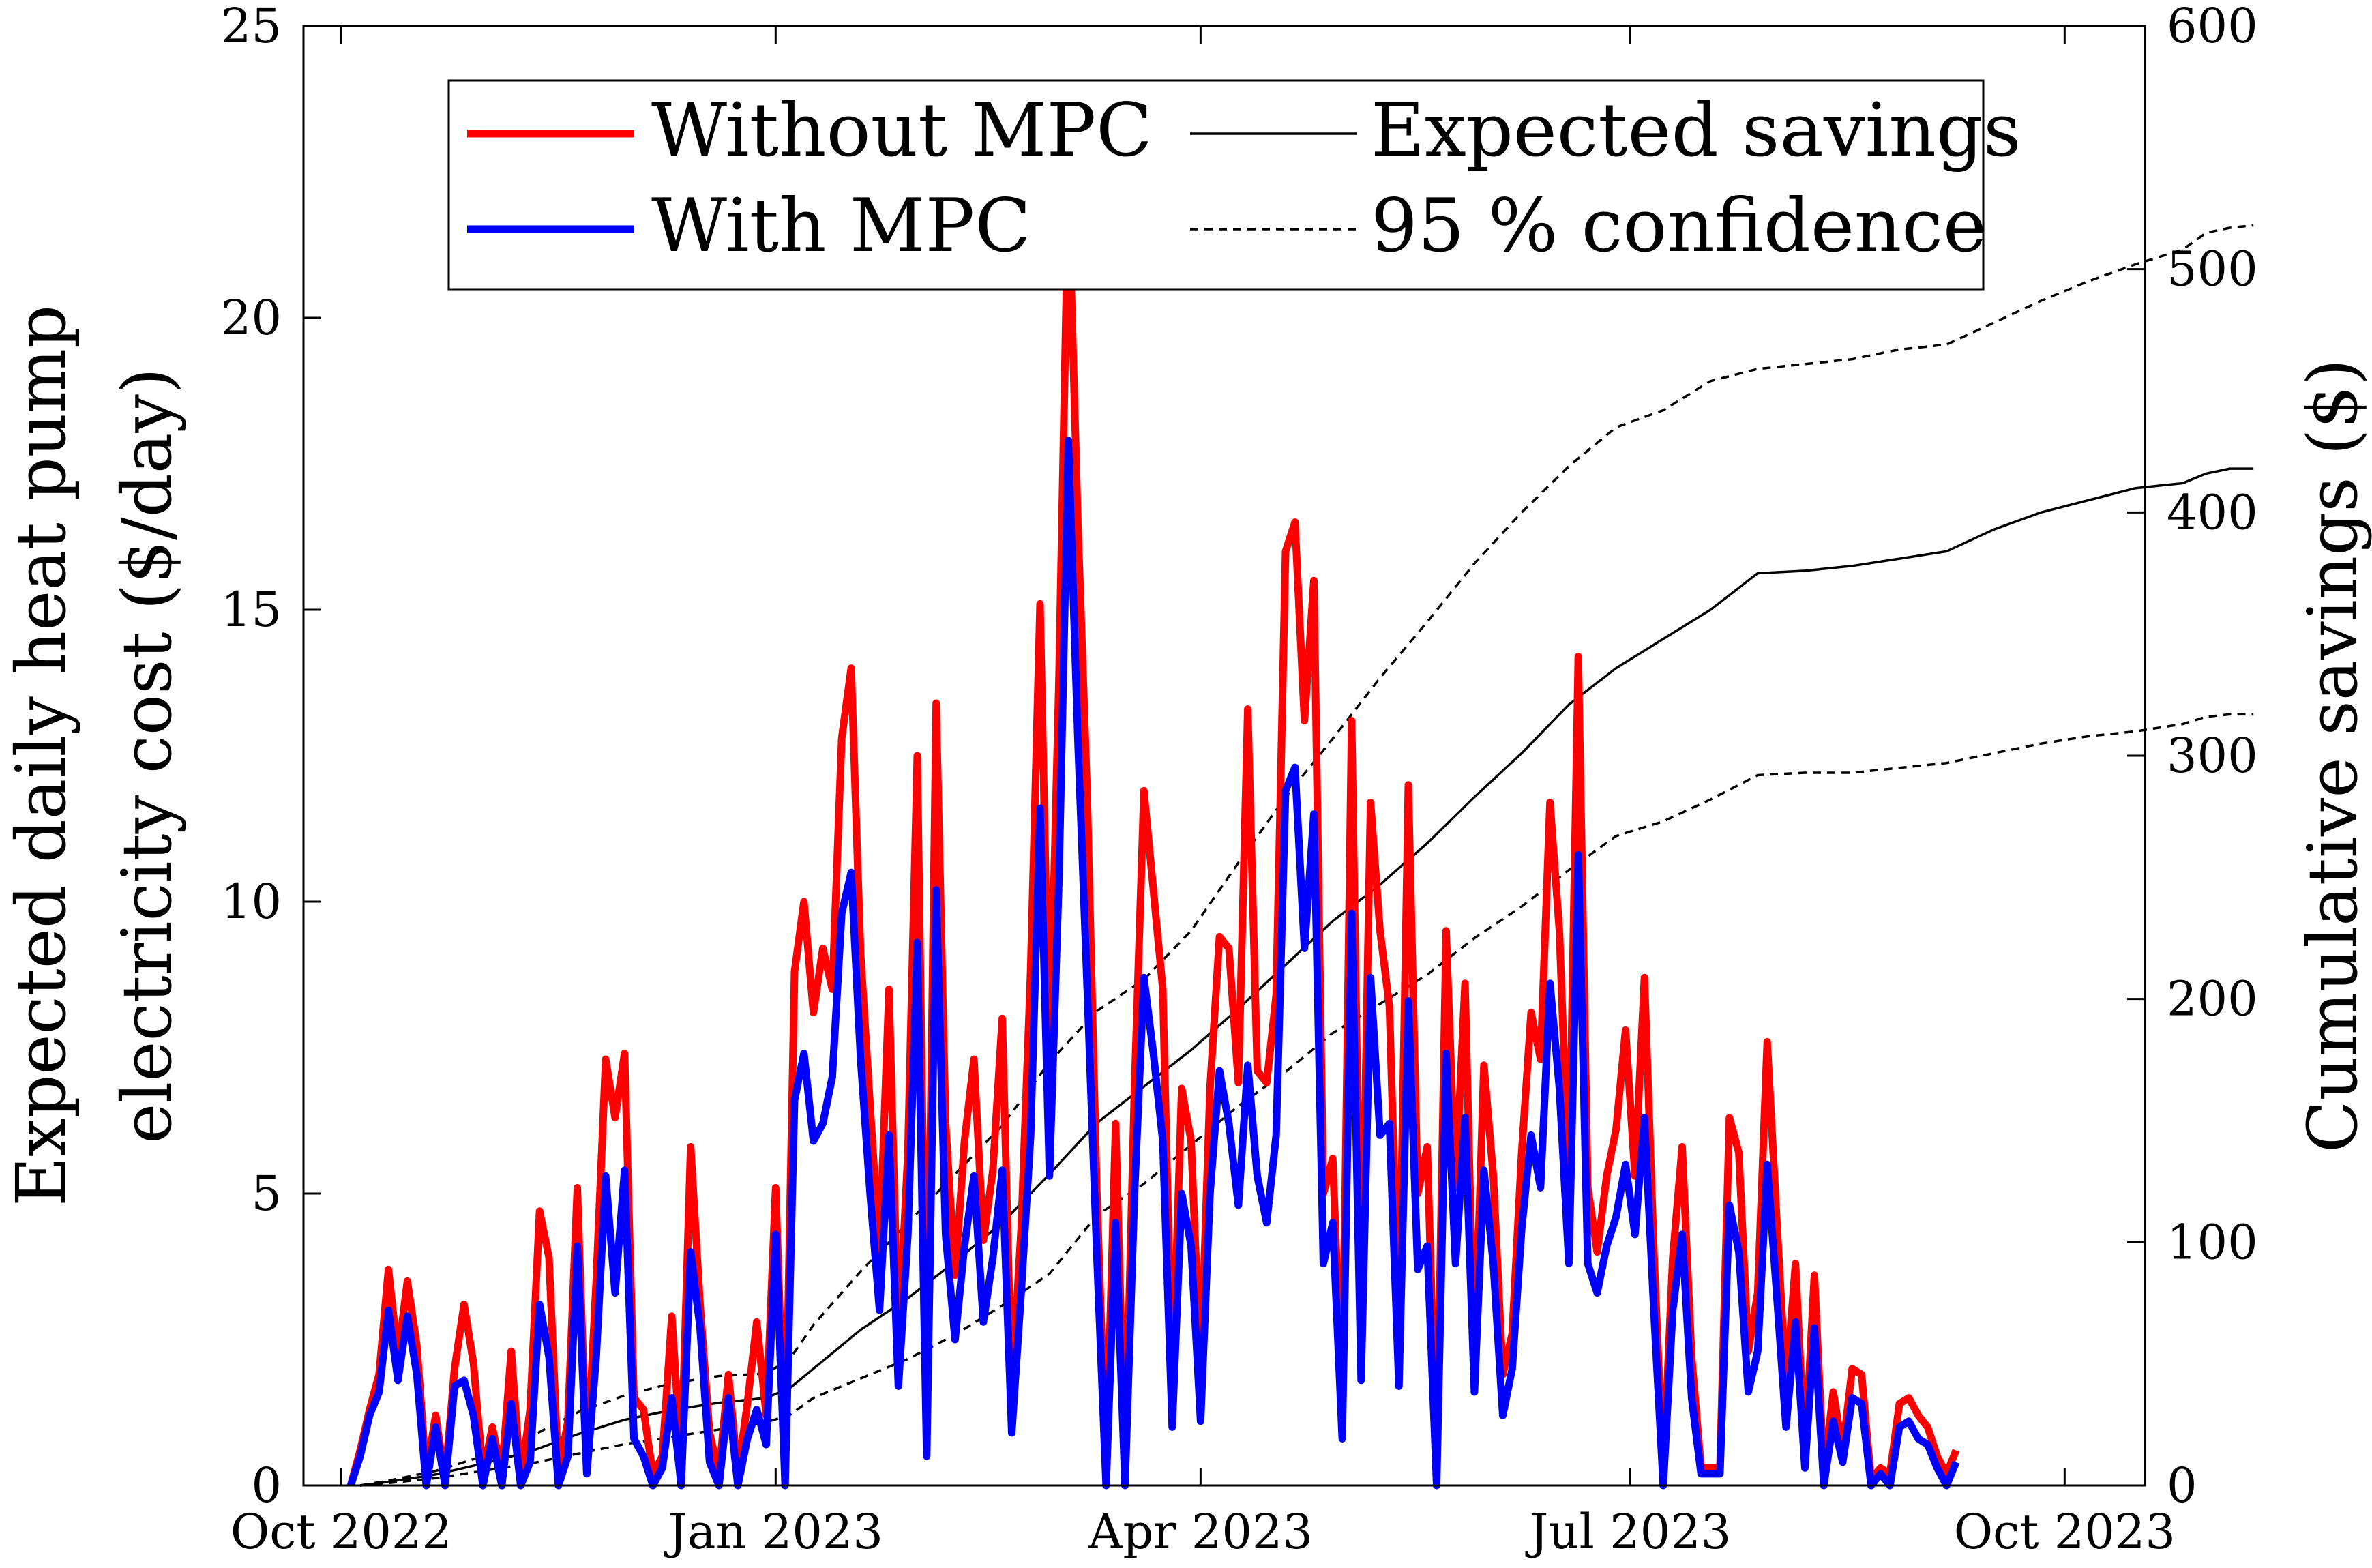  What do you see at coordinates (341, 1532) in the screenshot?
I see `x-tick-label: Oct 2022` at bounding box center [341, 1532].